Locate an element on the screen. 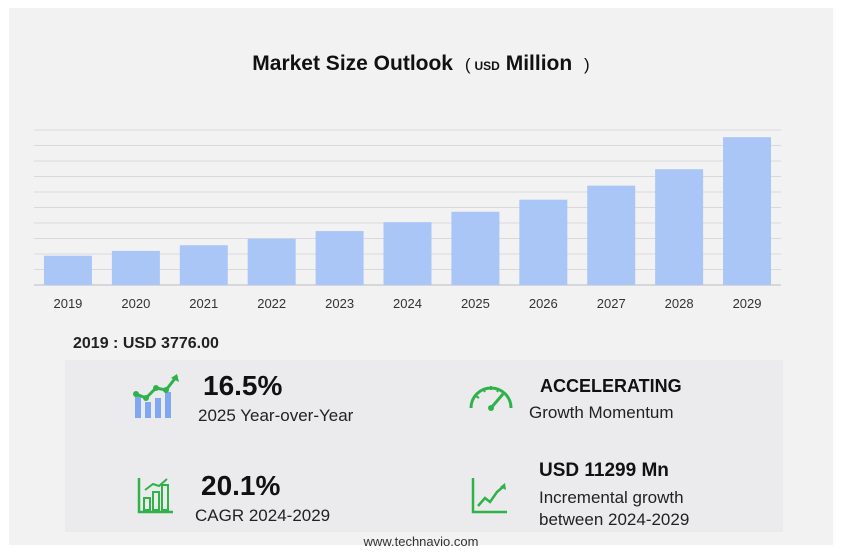  growth-chart-icon is located at coordinates (156, 396).